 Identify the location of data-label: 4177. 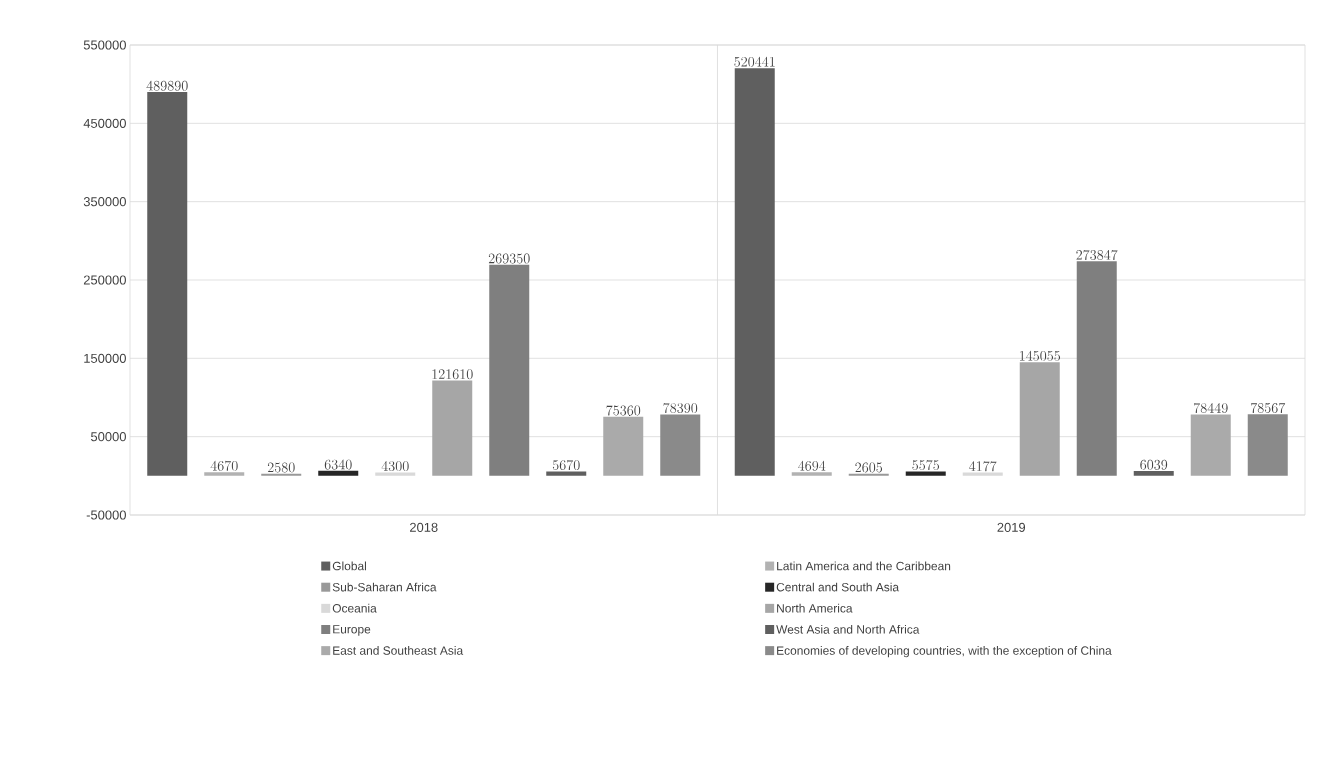
(983, 466).